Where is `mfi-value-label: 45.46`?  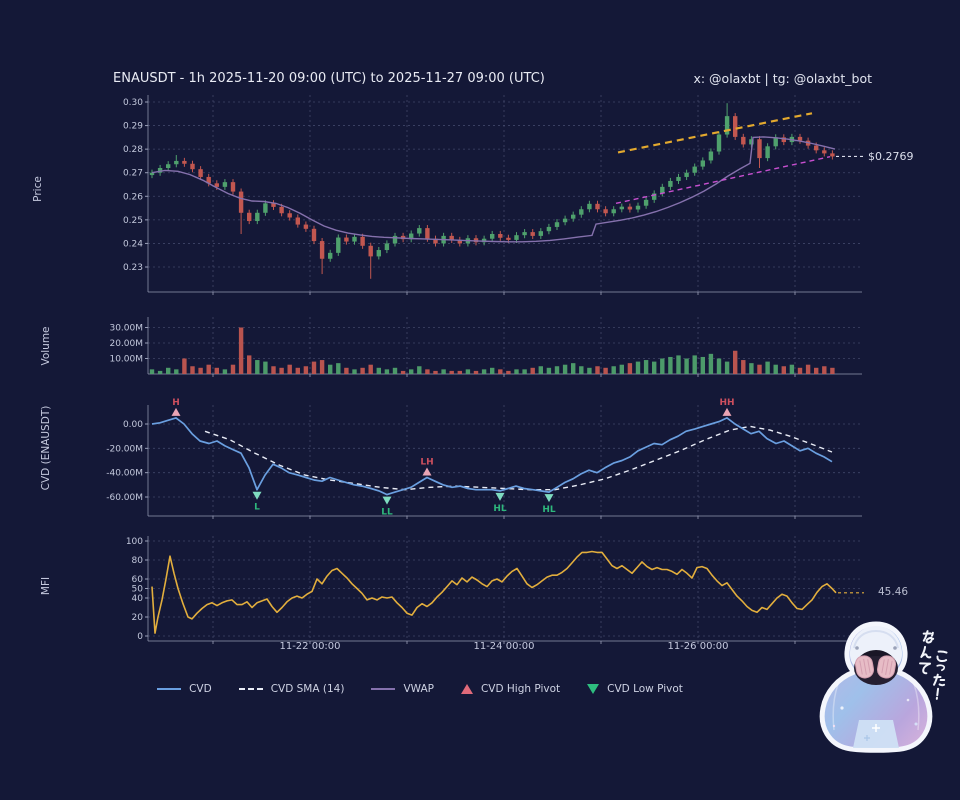
mfi-value-label: 45.46 is located at coordinates (893, 592).